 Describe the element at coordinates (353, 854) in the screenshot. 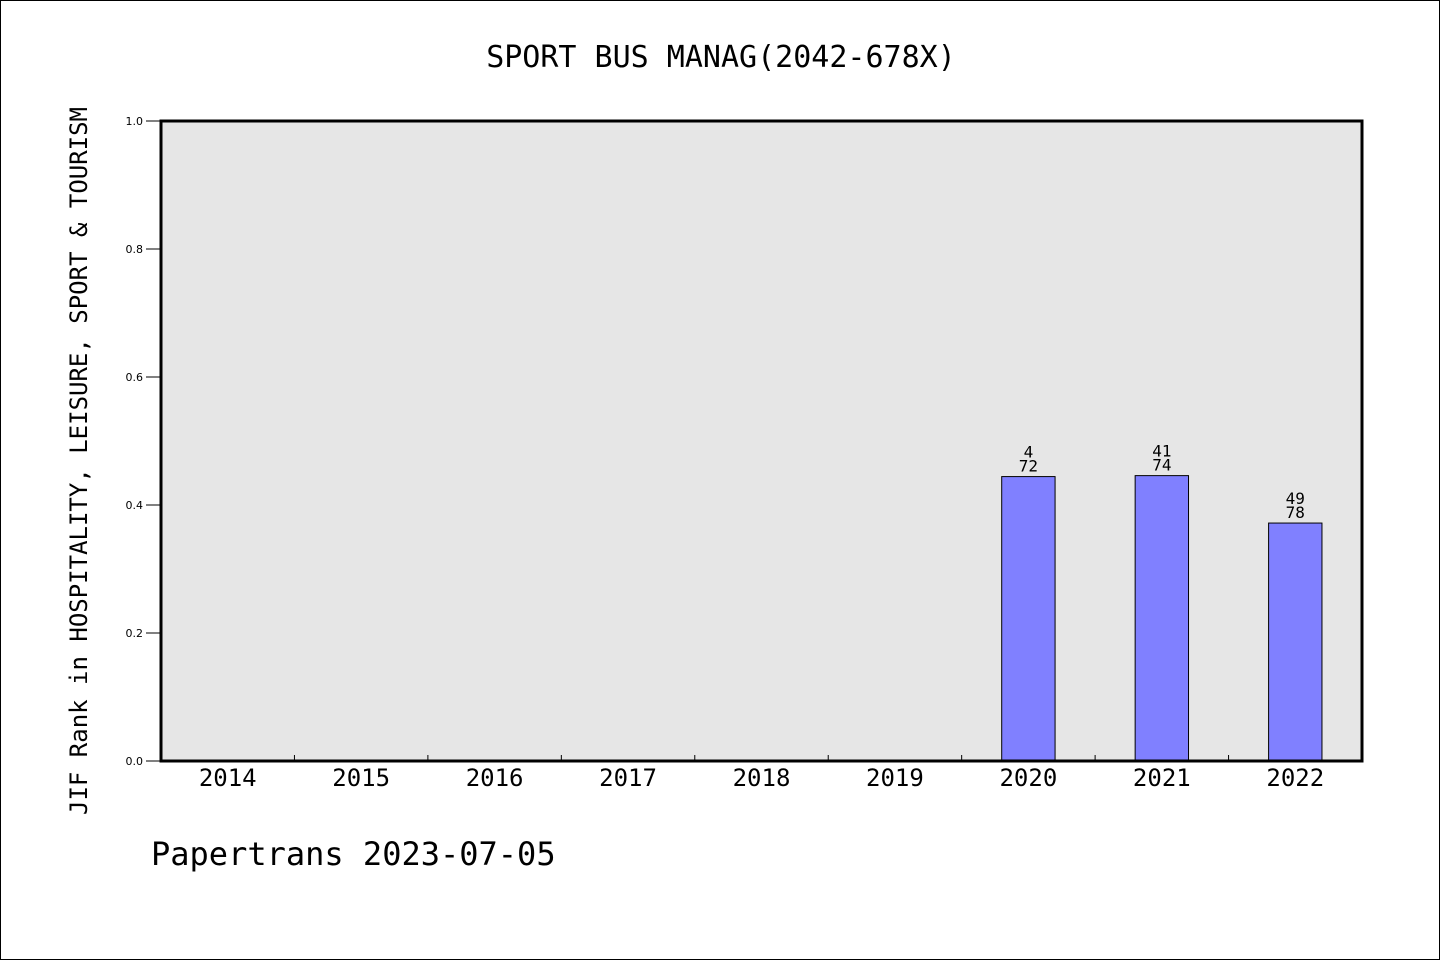

I see `footer-credit: Papertrans 2023-07-05` at that location.